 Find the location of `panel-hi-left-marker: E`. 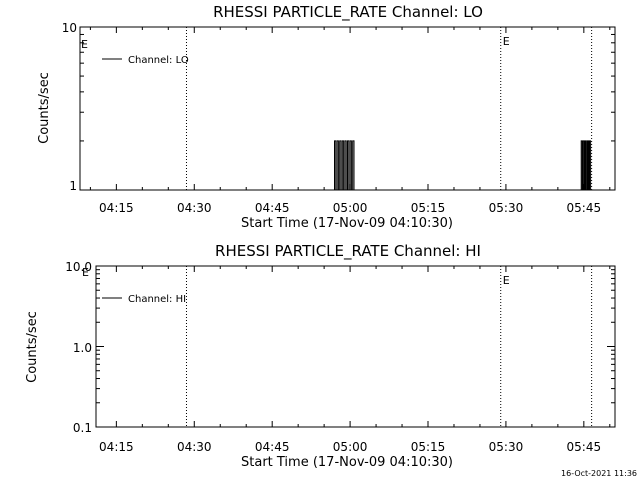

panel-hi-left-marker: E is located at coordinates (85, 272).